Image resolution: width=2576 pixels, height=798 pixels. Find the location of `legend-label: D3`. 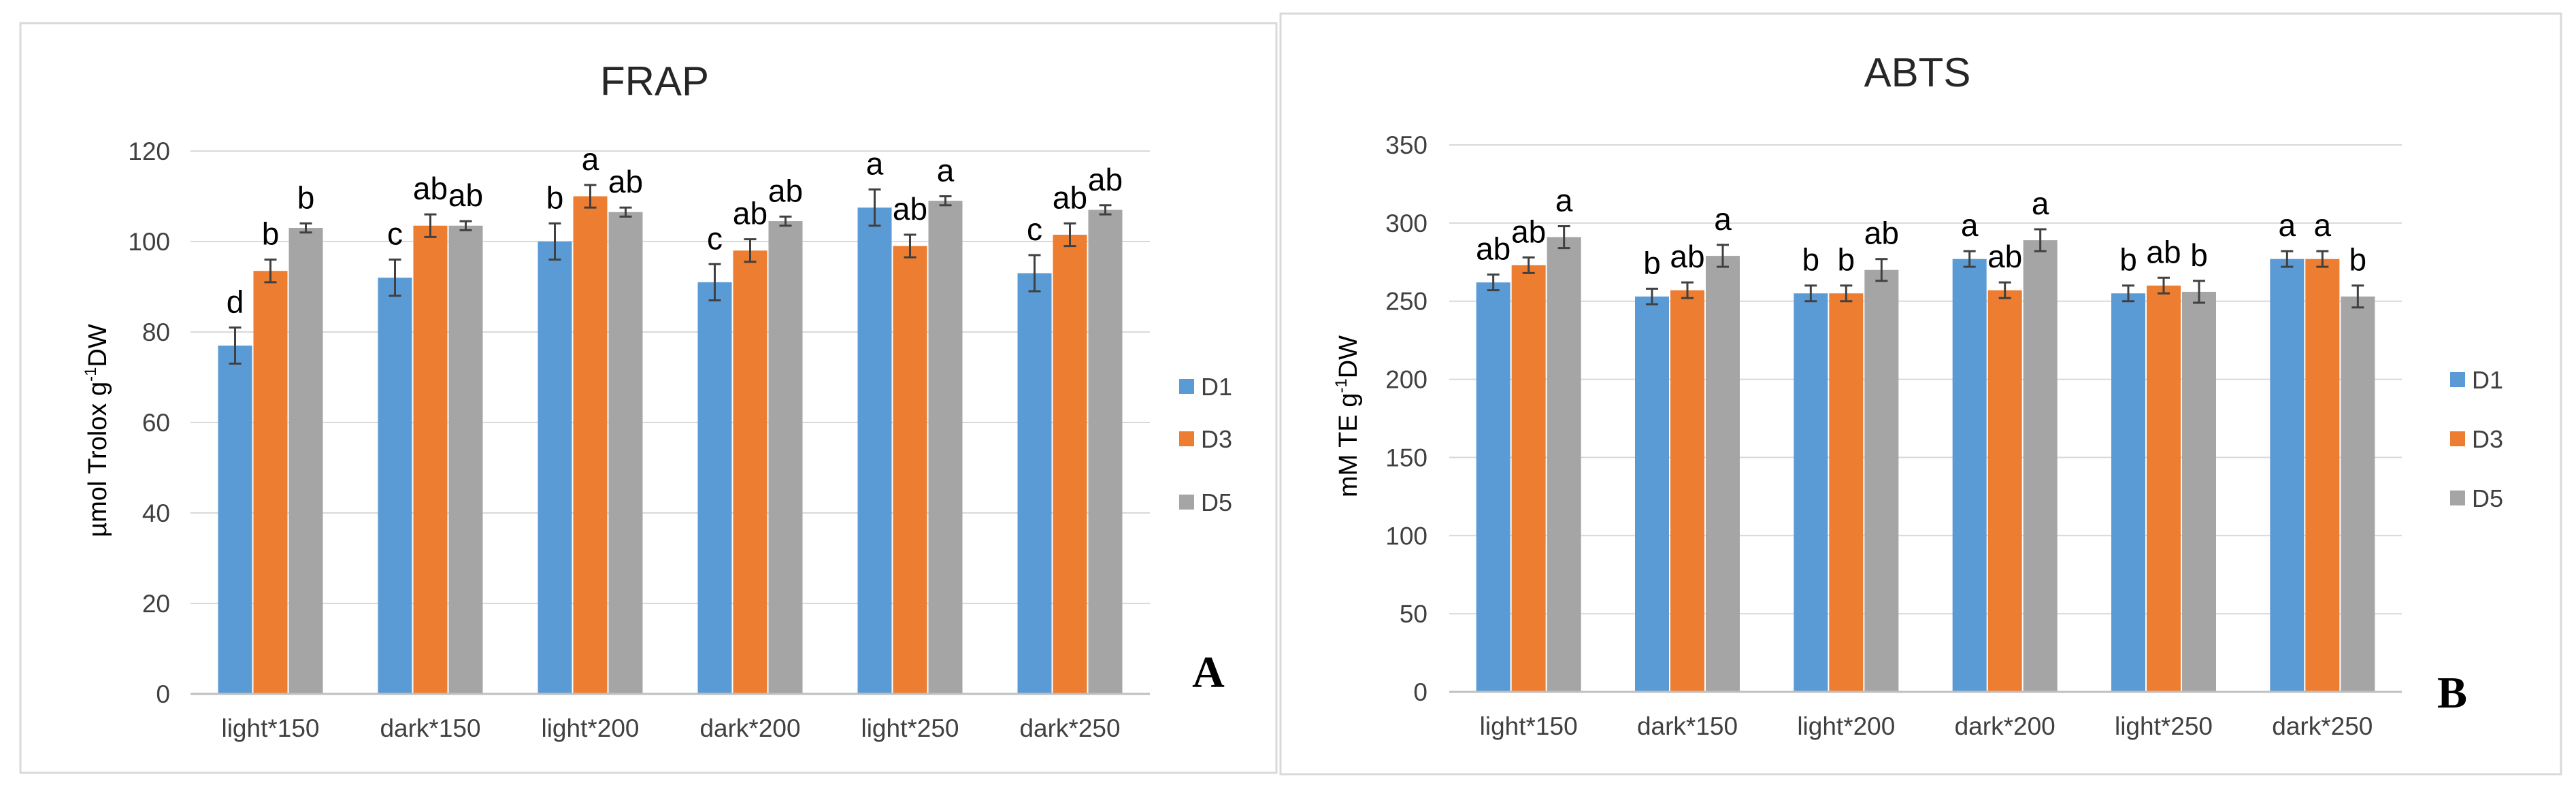

legend-label: D3 is located at coordinates (2487, 439).